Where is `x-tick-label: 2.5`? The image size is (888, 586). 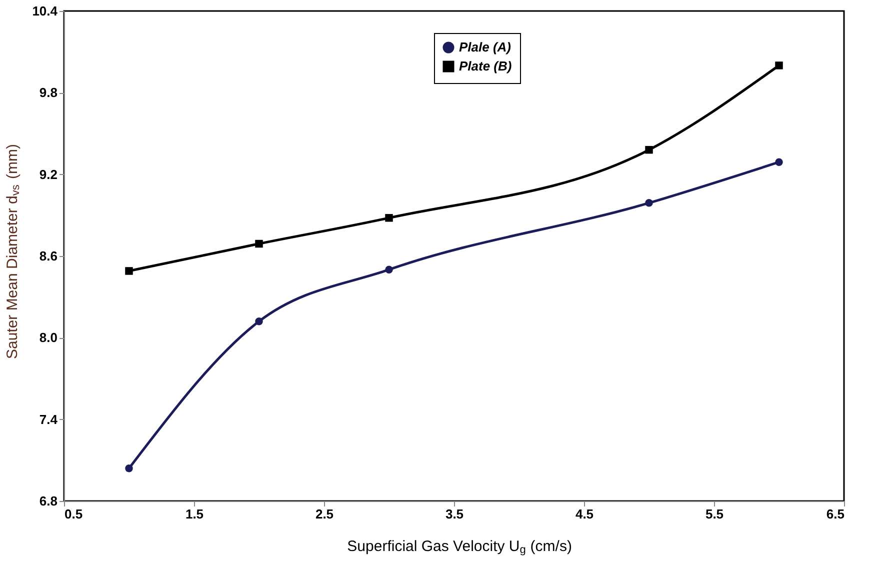 x-tick-label: 2.5 is located at coordinates (324, 514).